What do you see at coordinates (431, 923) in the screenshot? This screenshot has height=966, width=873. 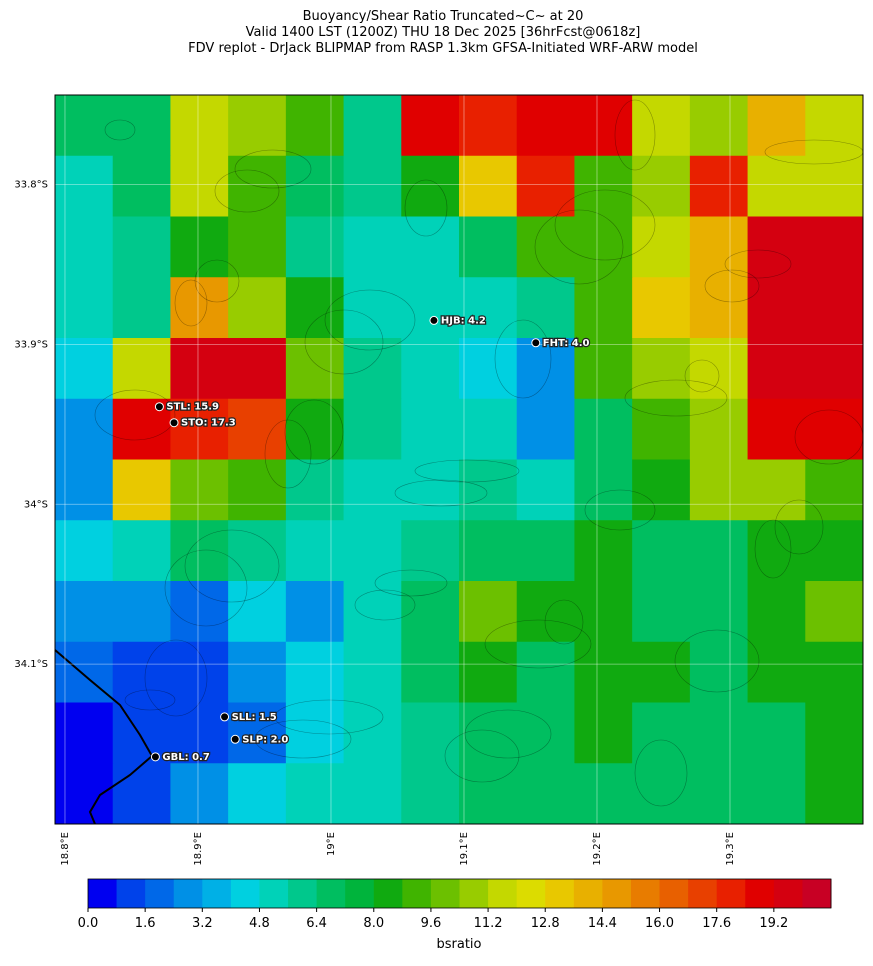 I see `colorbar-tick-label: 9.6` at bounding box center [431, 923].